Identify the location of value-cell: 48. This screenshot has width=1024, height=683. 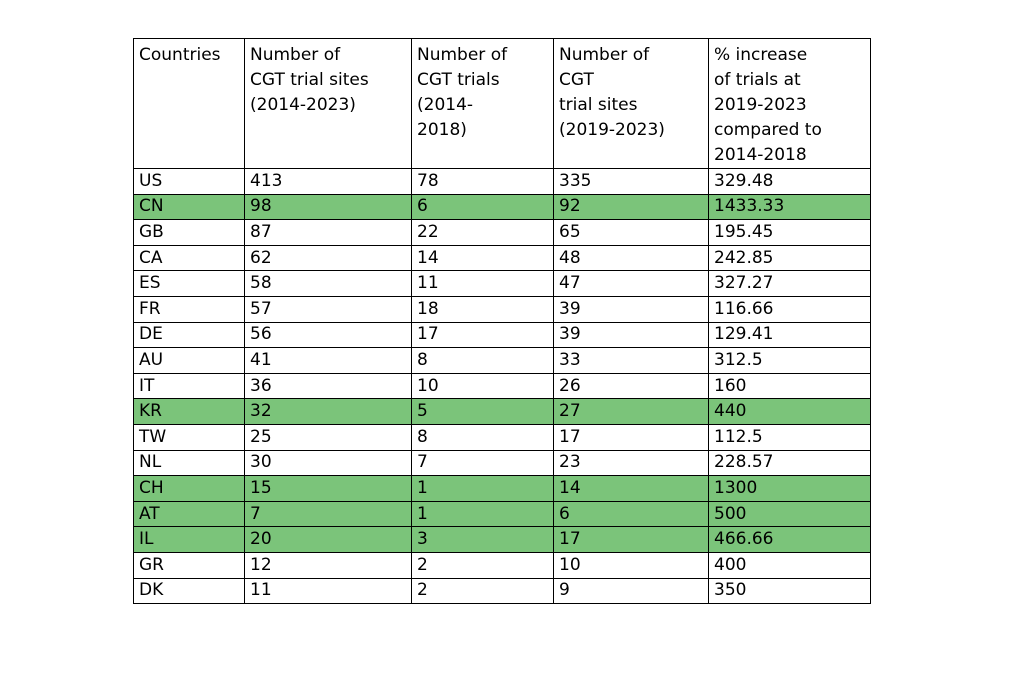
(631, 258).